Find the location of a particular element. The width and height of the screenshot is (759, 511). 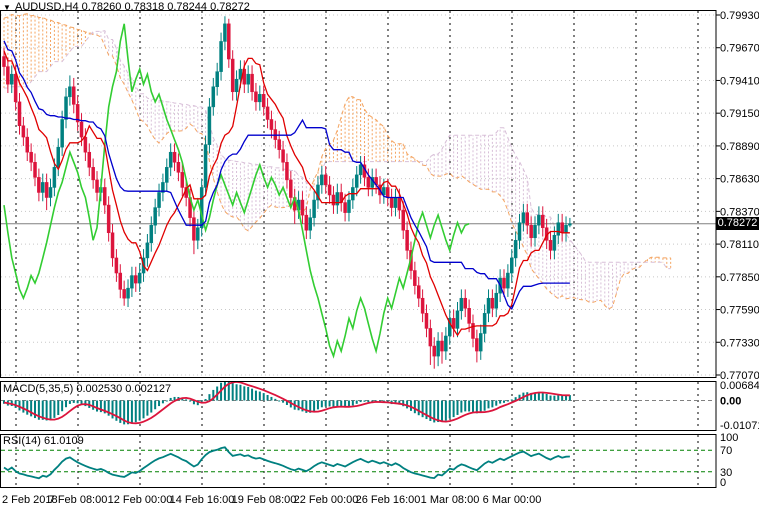

macd-indicator-label: MACD(5,35,5) 0.002530 0.002127 is located at coordinates (87, 389).